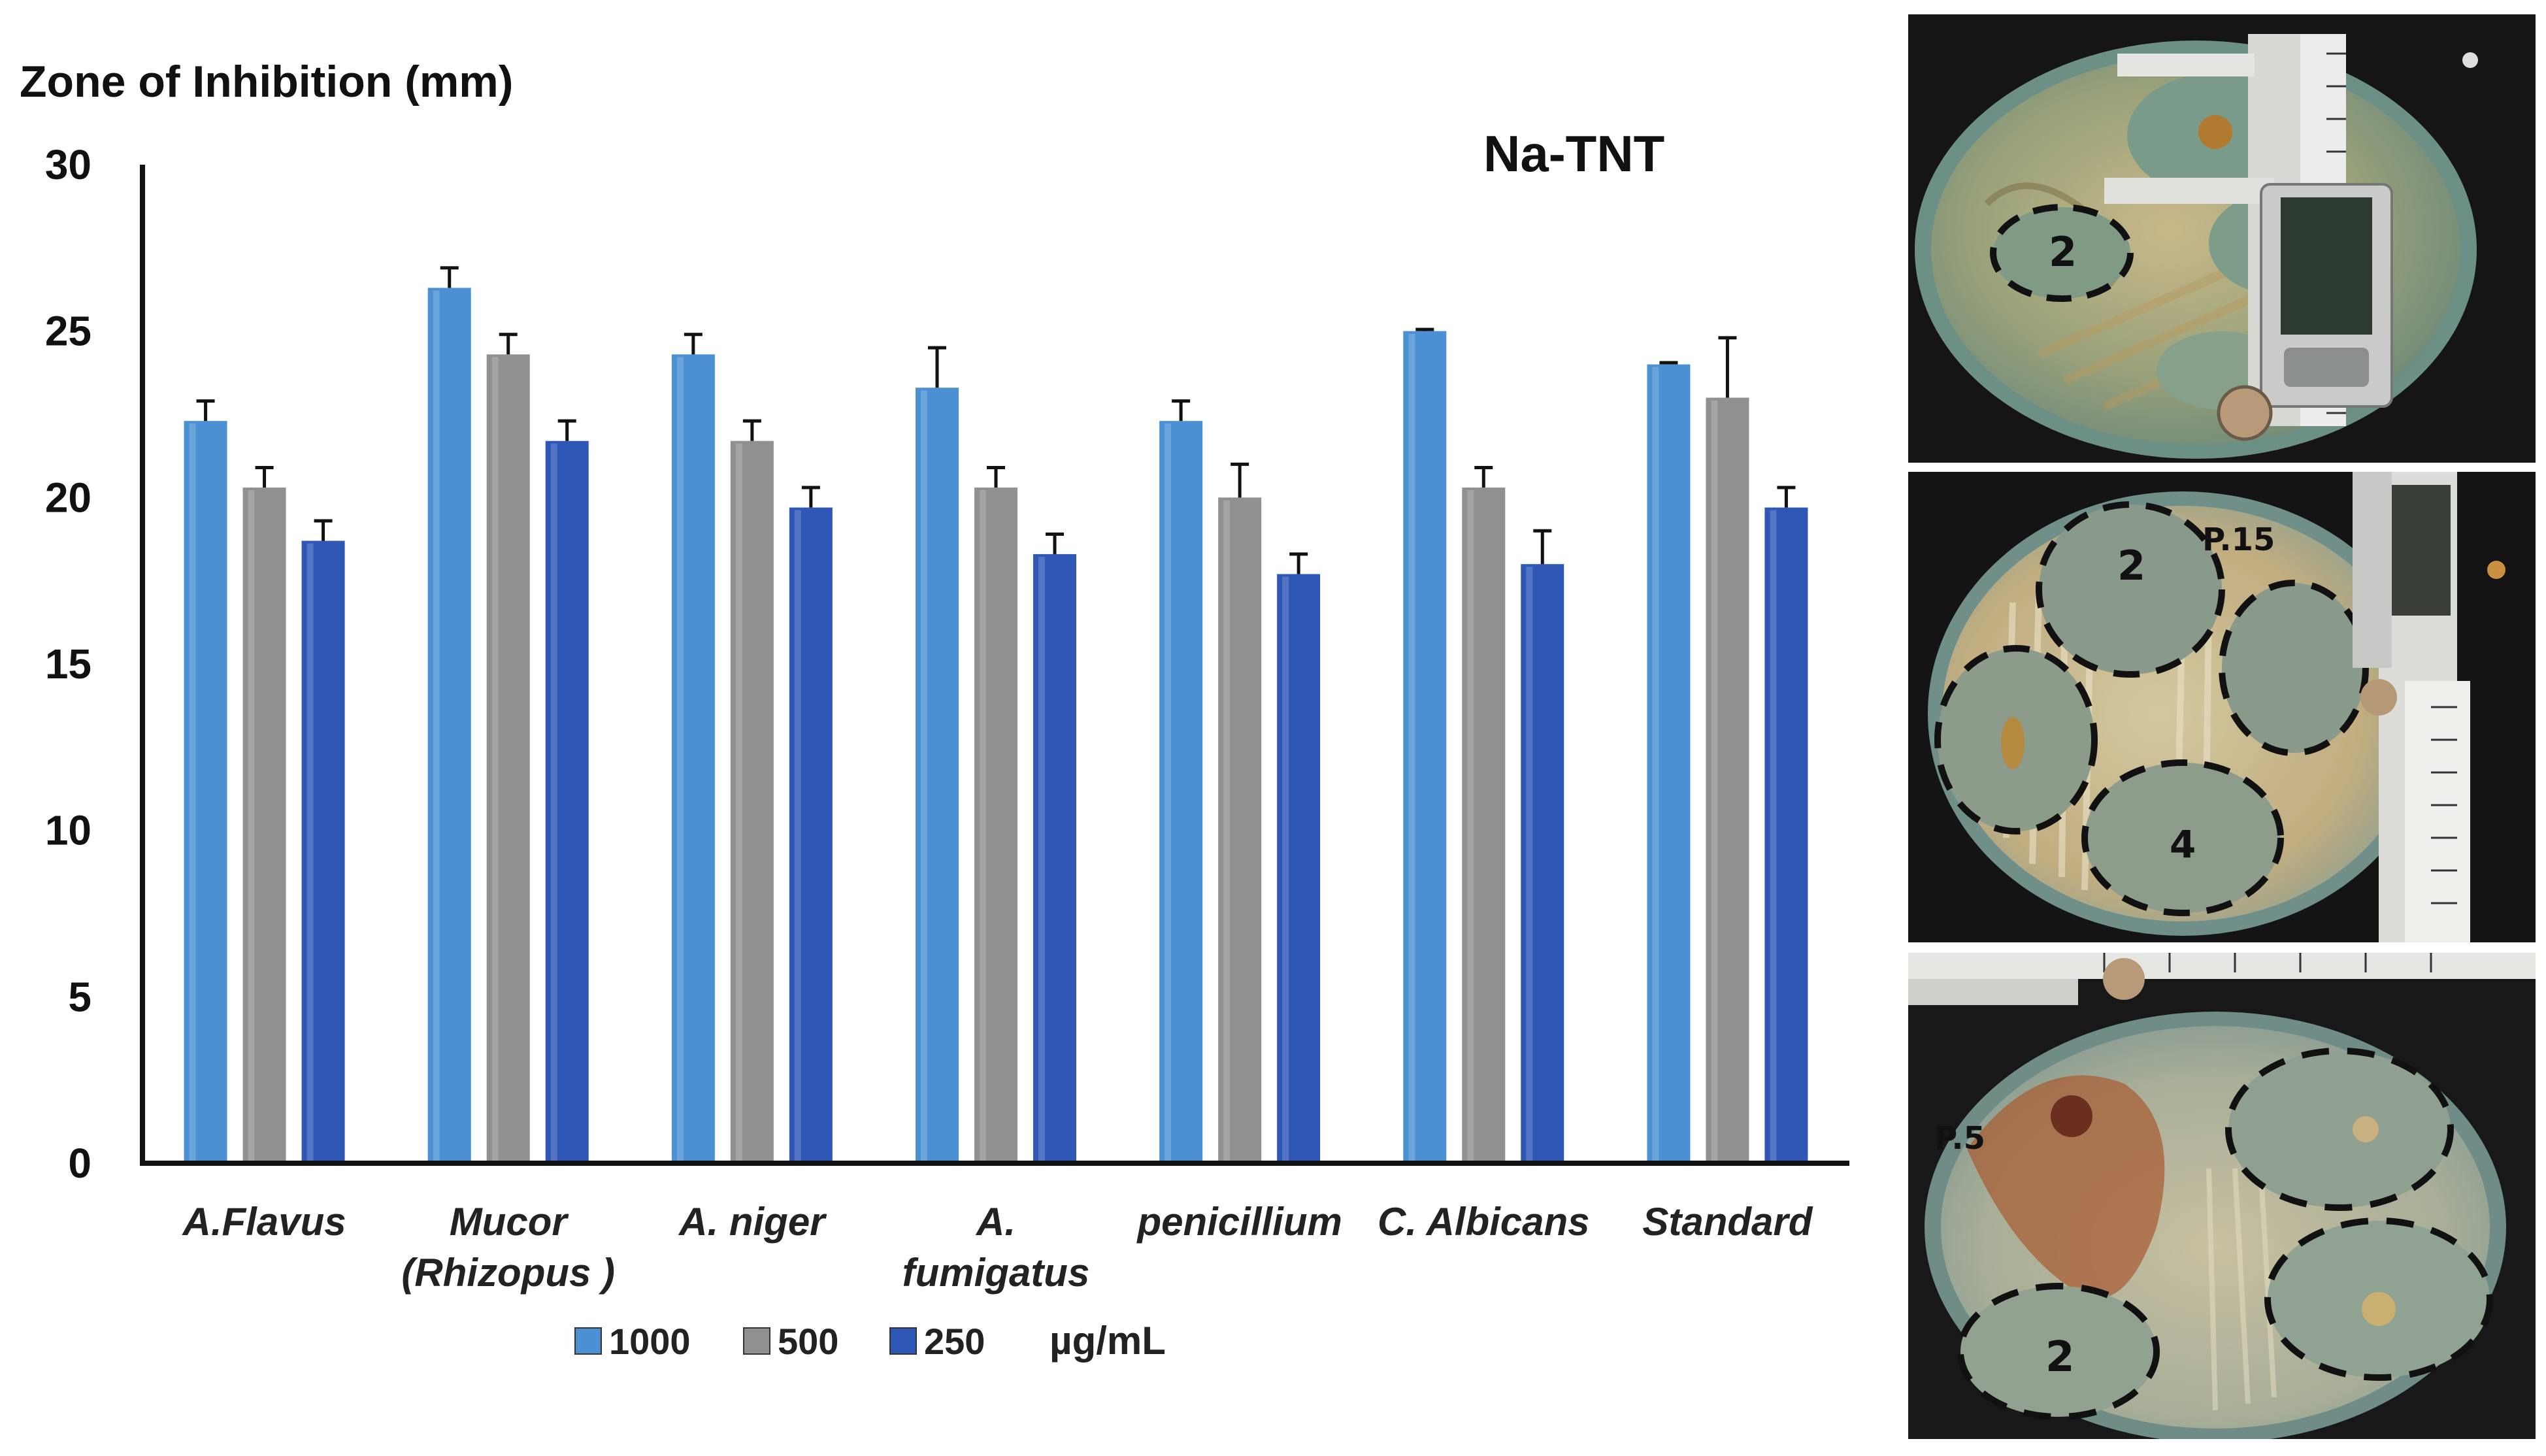 This screenshot has height=1456, width=2546. What do you see at coordinates (508, 1273) in the screenshot?
I see `x-category-label: (Rhizopus )` at bounding box center [508, 1273].